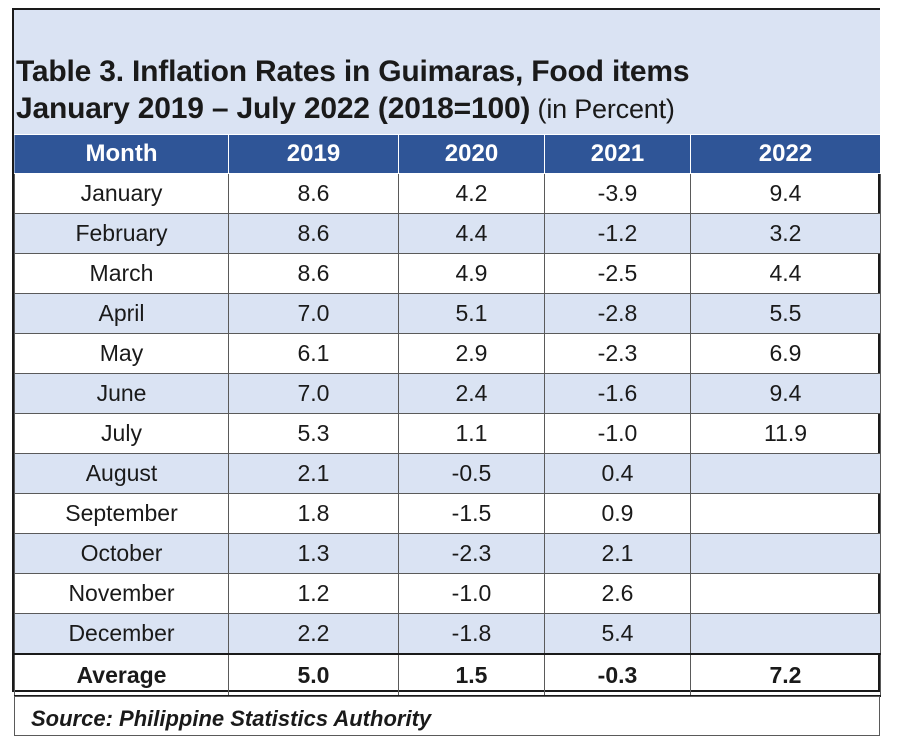  What do you see at coordinates (313, 433) in the screenshot?
I see `value-2019: 5.3` at bounding box center [313, 433].